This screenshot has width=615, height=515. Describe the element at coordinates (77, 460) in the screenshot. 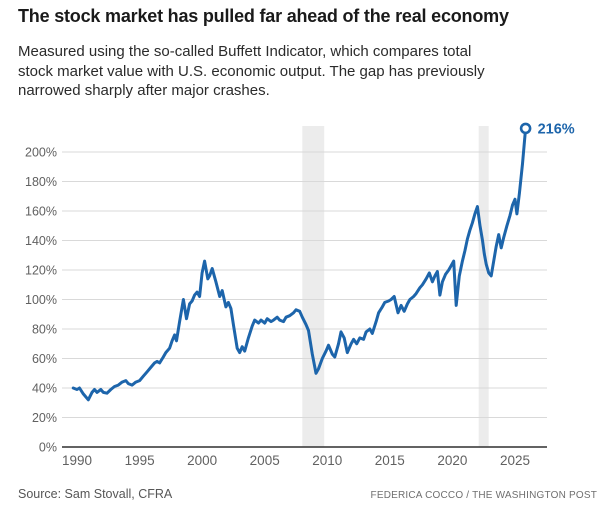

I see `x-axis-tick-label: 1990` at that location.